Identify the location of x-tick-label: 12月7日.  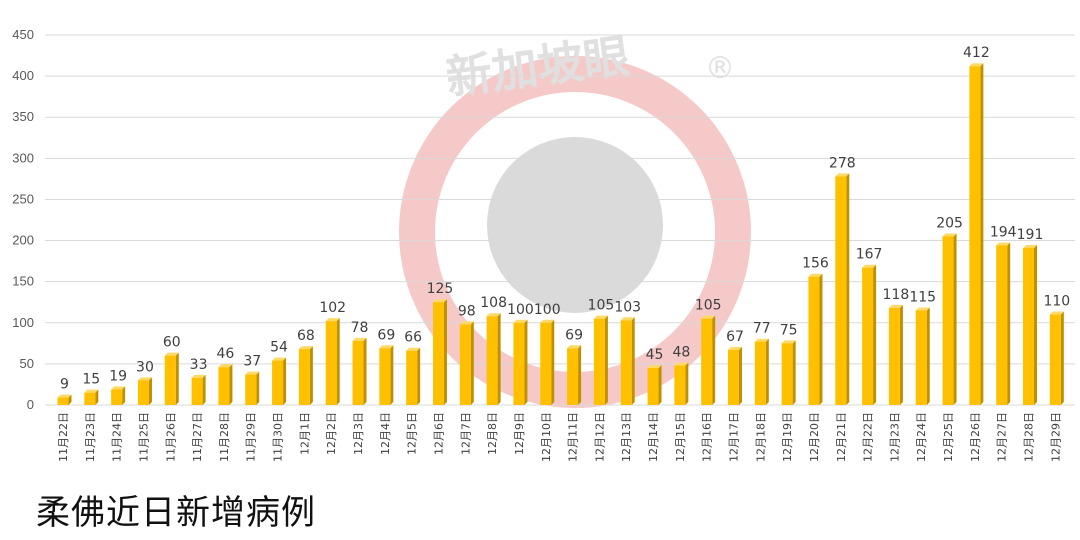
(465, 433).